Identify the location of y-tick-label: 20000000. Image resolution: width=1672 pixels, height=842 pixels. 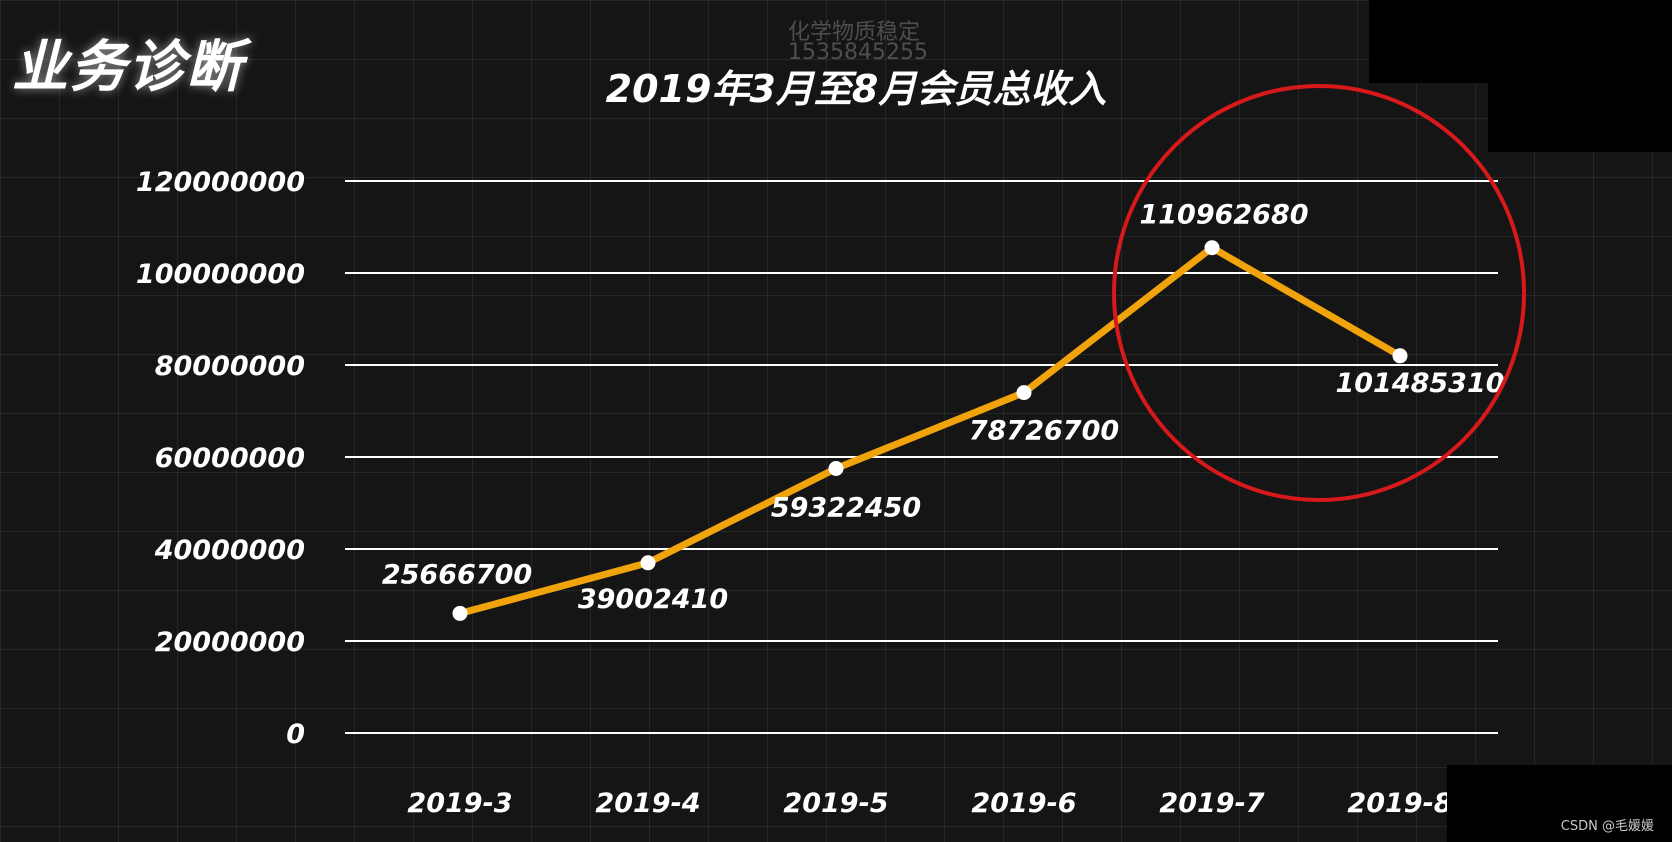
(230, 642).